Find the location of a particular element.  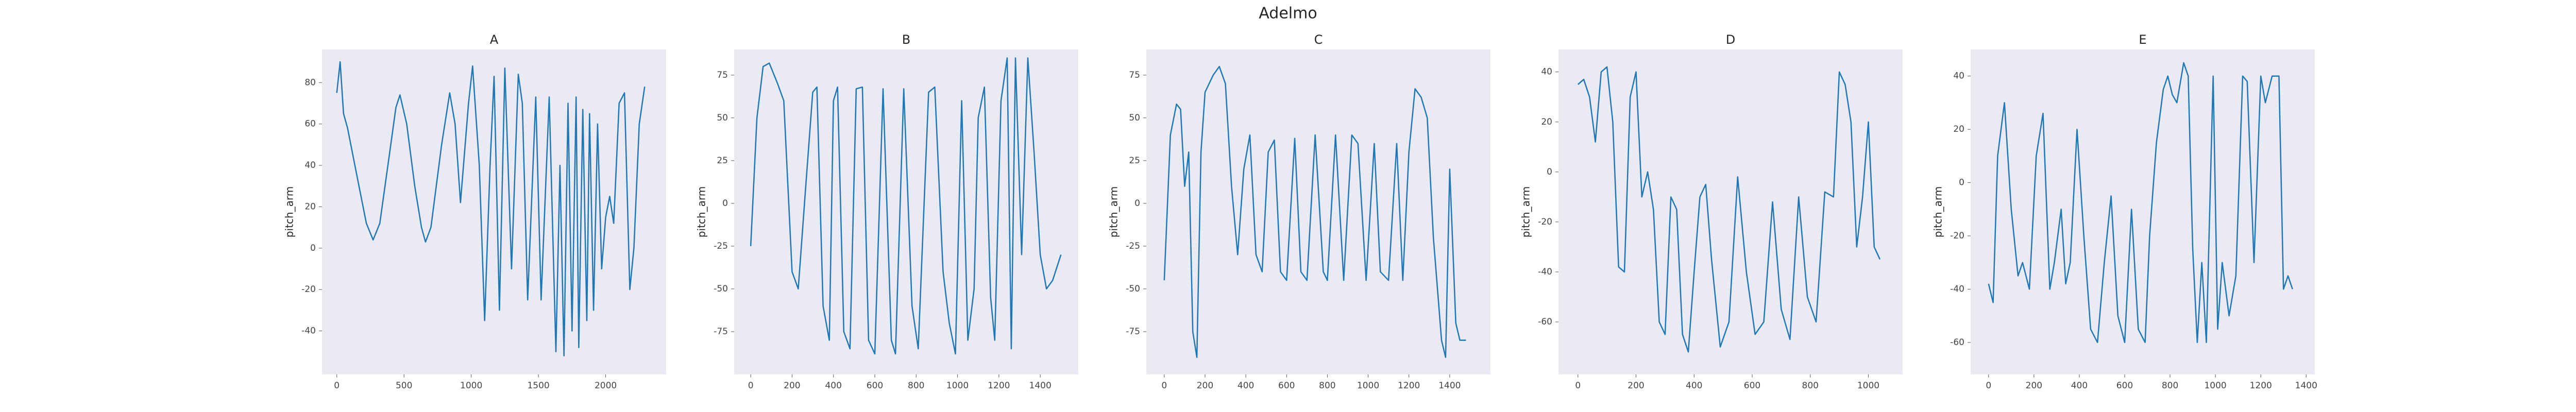

y-tick-label: 60 is located at coordinates (310, 124).